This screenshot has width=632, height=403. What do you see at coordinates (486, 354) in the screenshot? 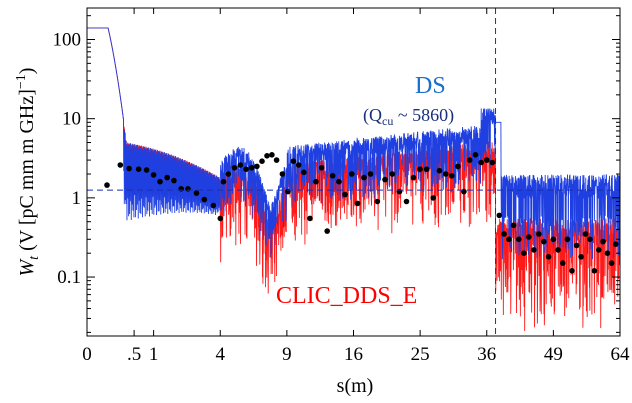
I see `x-tick-label: 36` at bounding box center [486, 354].